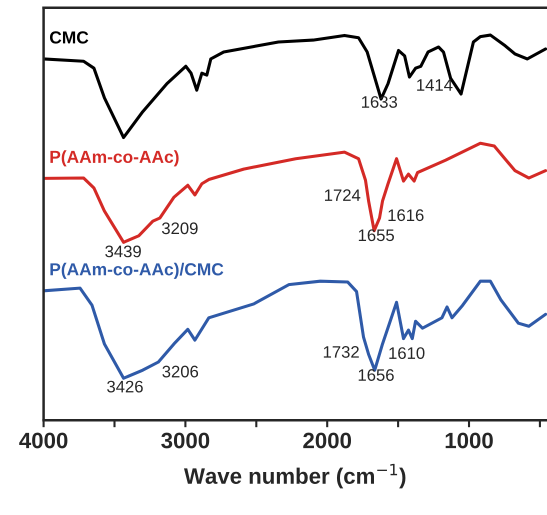 The width and height of the screenshot is (547, 515). What do you see at coordinates (434, 85) in the screenshot?
I see `annotation: 1414` at bounding box center [434, 85].